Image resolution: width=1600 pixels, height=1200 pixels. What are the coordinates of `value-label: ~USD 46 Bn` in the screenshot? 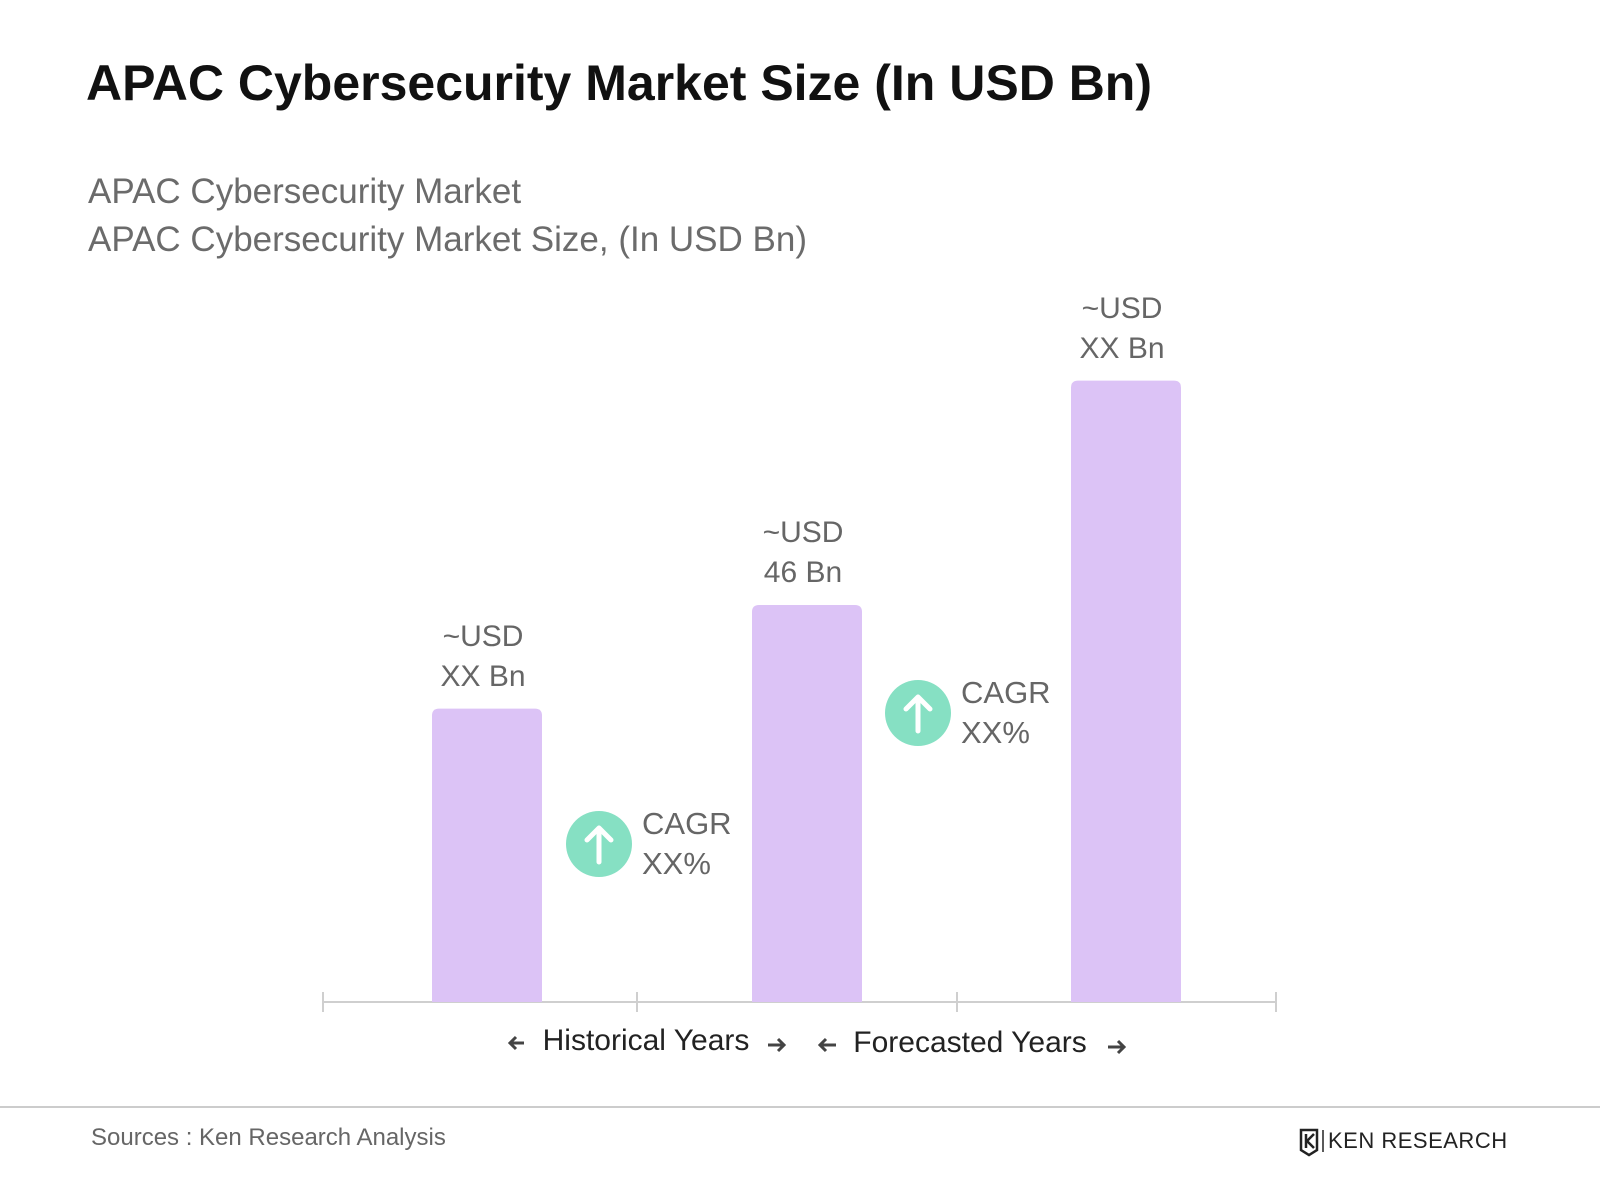 It's located at (803, 553).